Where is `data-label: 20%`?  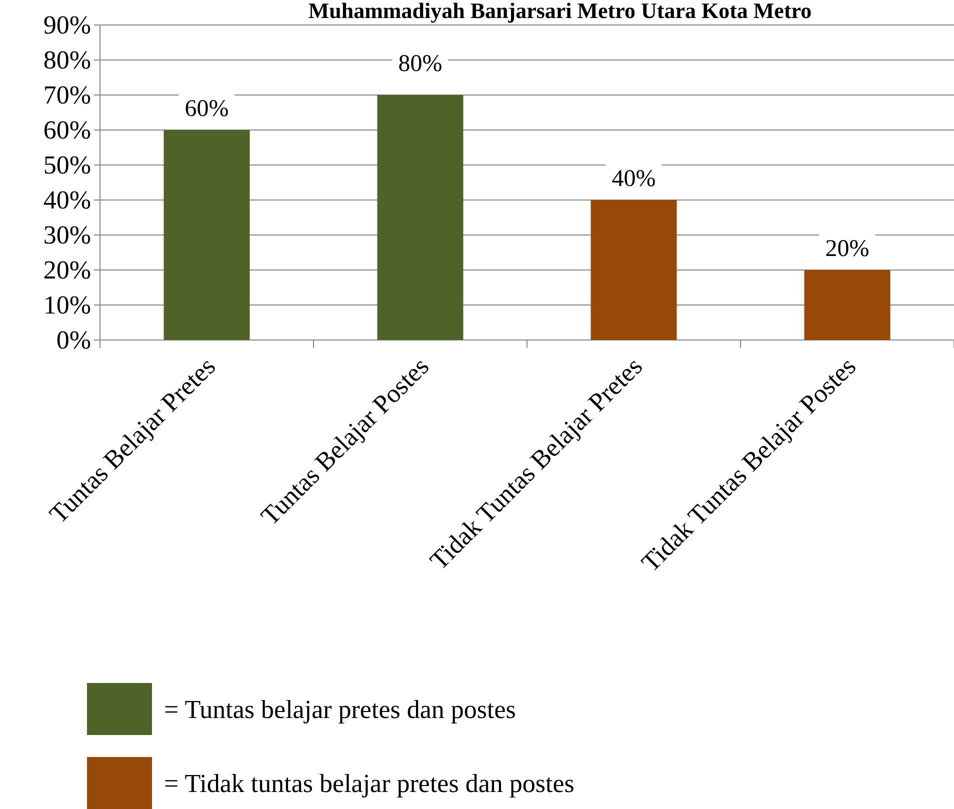
data-label: 20% is located at coordinates (847, 249).